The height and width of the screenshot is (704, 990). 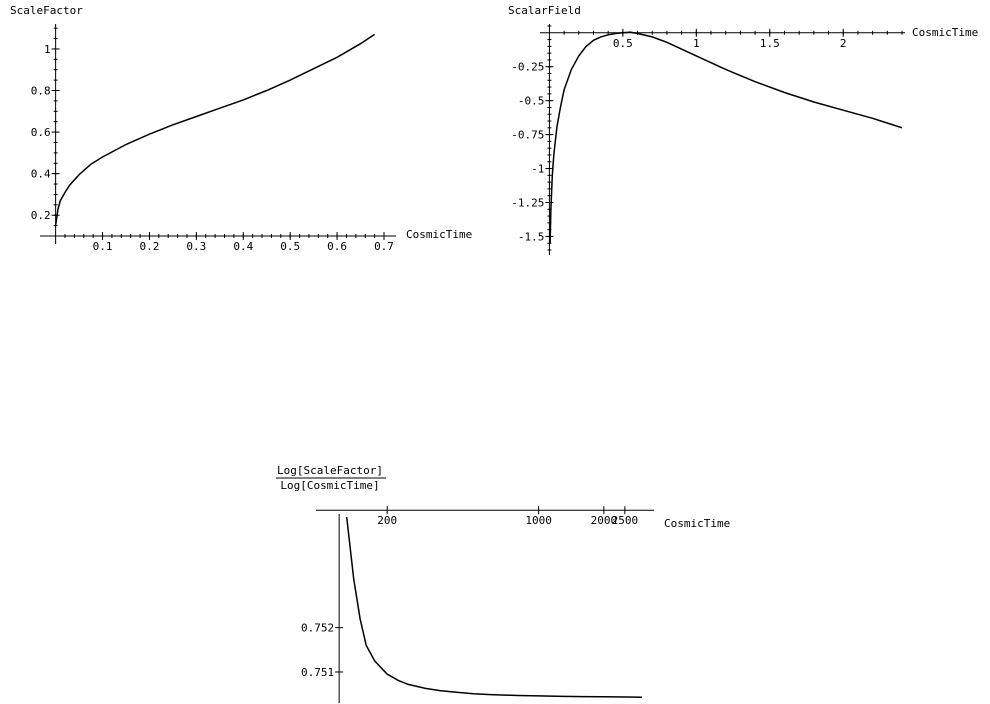 I want to click on plot2-x-axis-label: CosmicTime, so click(x=945, y=32).